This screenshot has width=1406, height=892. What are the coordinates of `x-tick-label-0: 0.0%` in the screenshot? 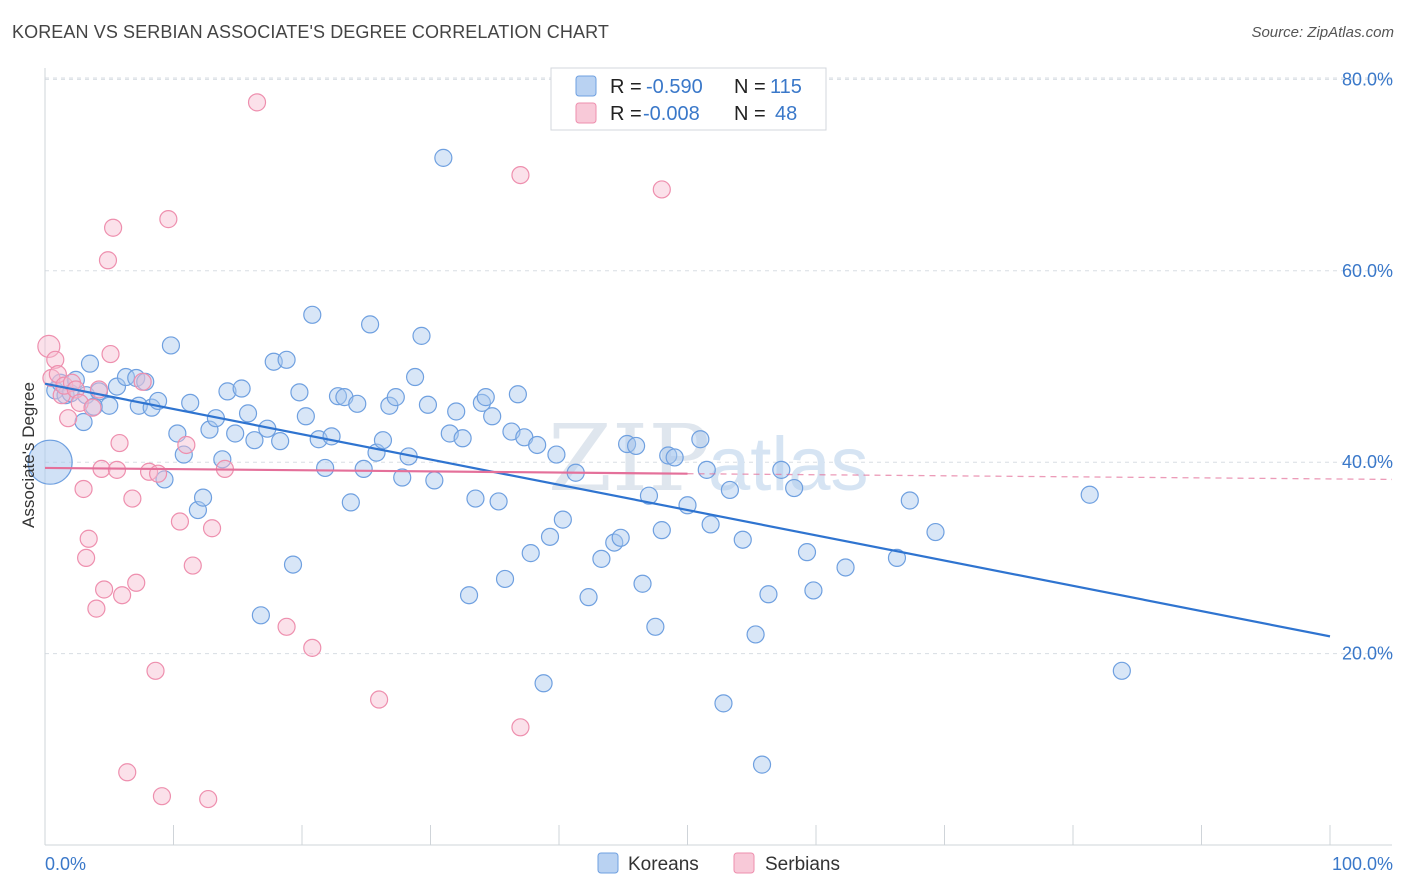 It's located at (65, 864).